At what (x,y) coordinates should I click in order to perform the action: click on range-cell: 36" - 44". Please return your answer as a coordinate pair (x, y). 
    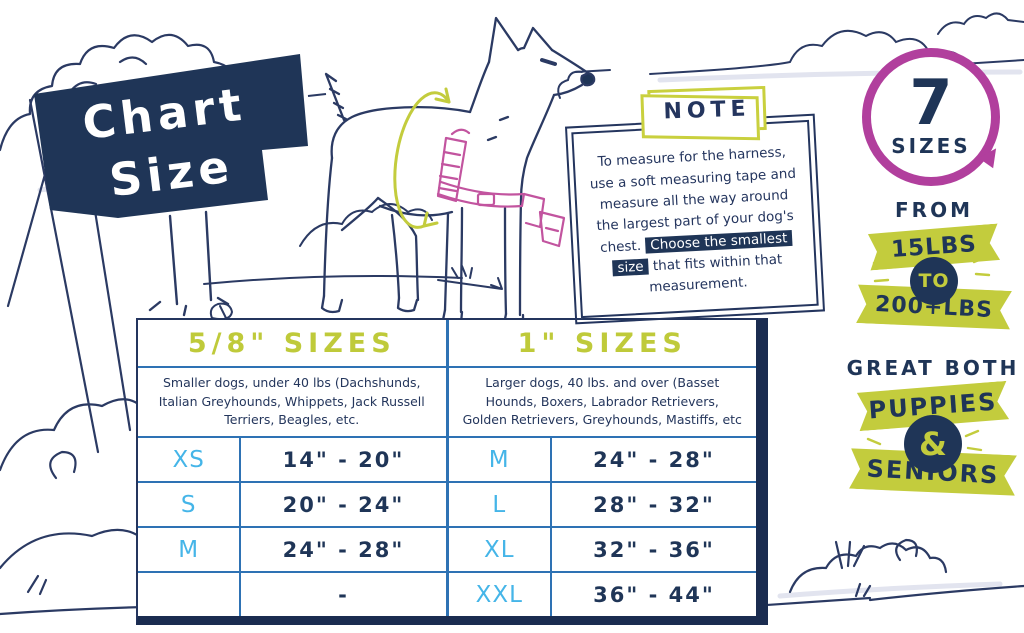
    Looking at the image, I should click on (654, 594).